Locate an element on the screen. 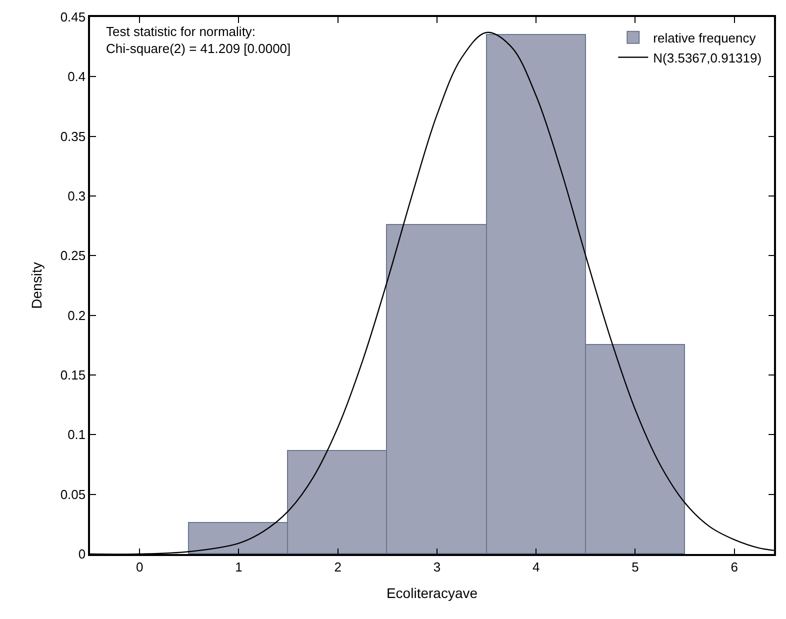 The height and width of the screenshot is (619, 786). x-tick-label: 0 is located at coordinates (140, 566).